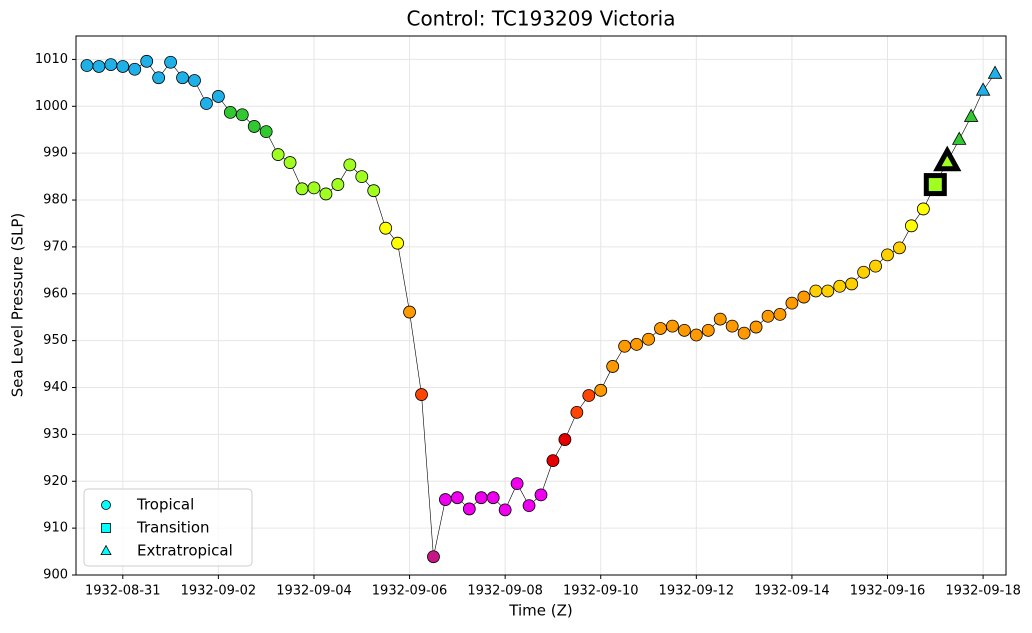 This screenshot has height=633, width=1032. Describe the element at coordinates (505, 591) in the screenshot. I see `x-tick-label: 1932-09-08` at that location.